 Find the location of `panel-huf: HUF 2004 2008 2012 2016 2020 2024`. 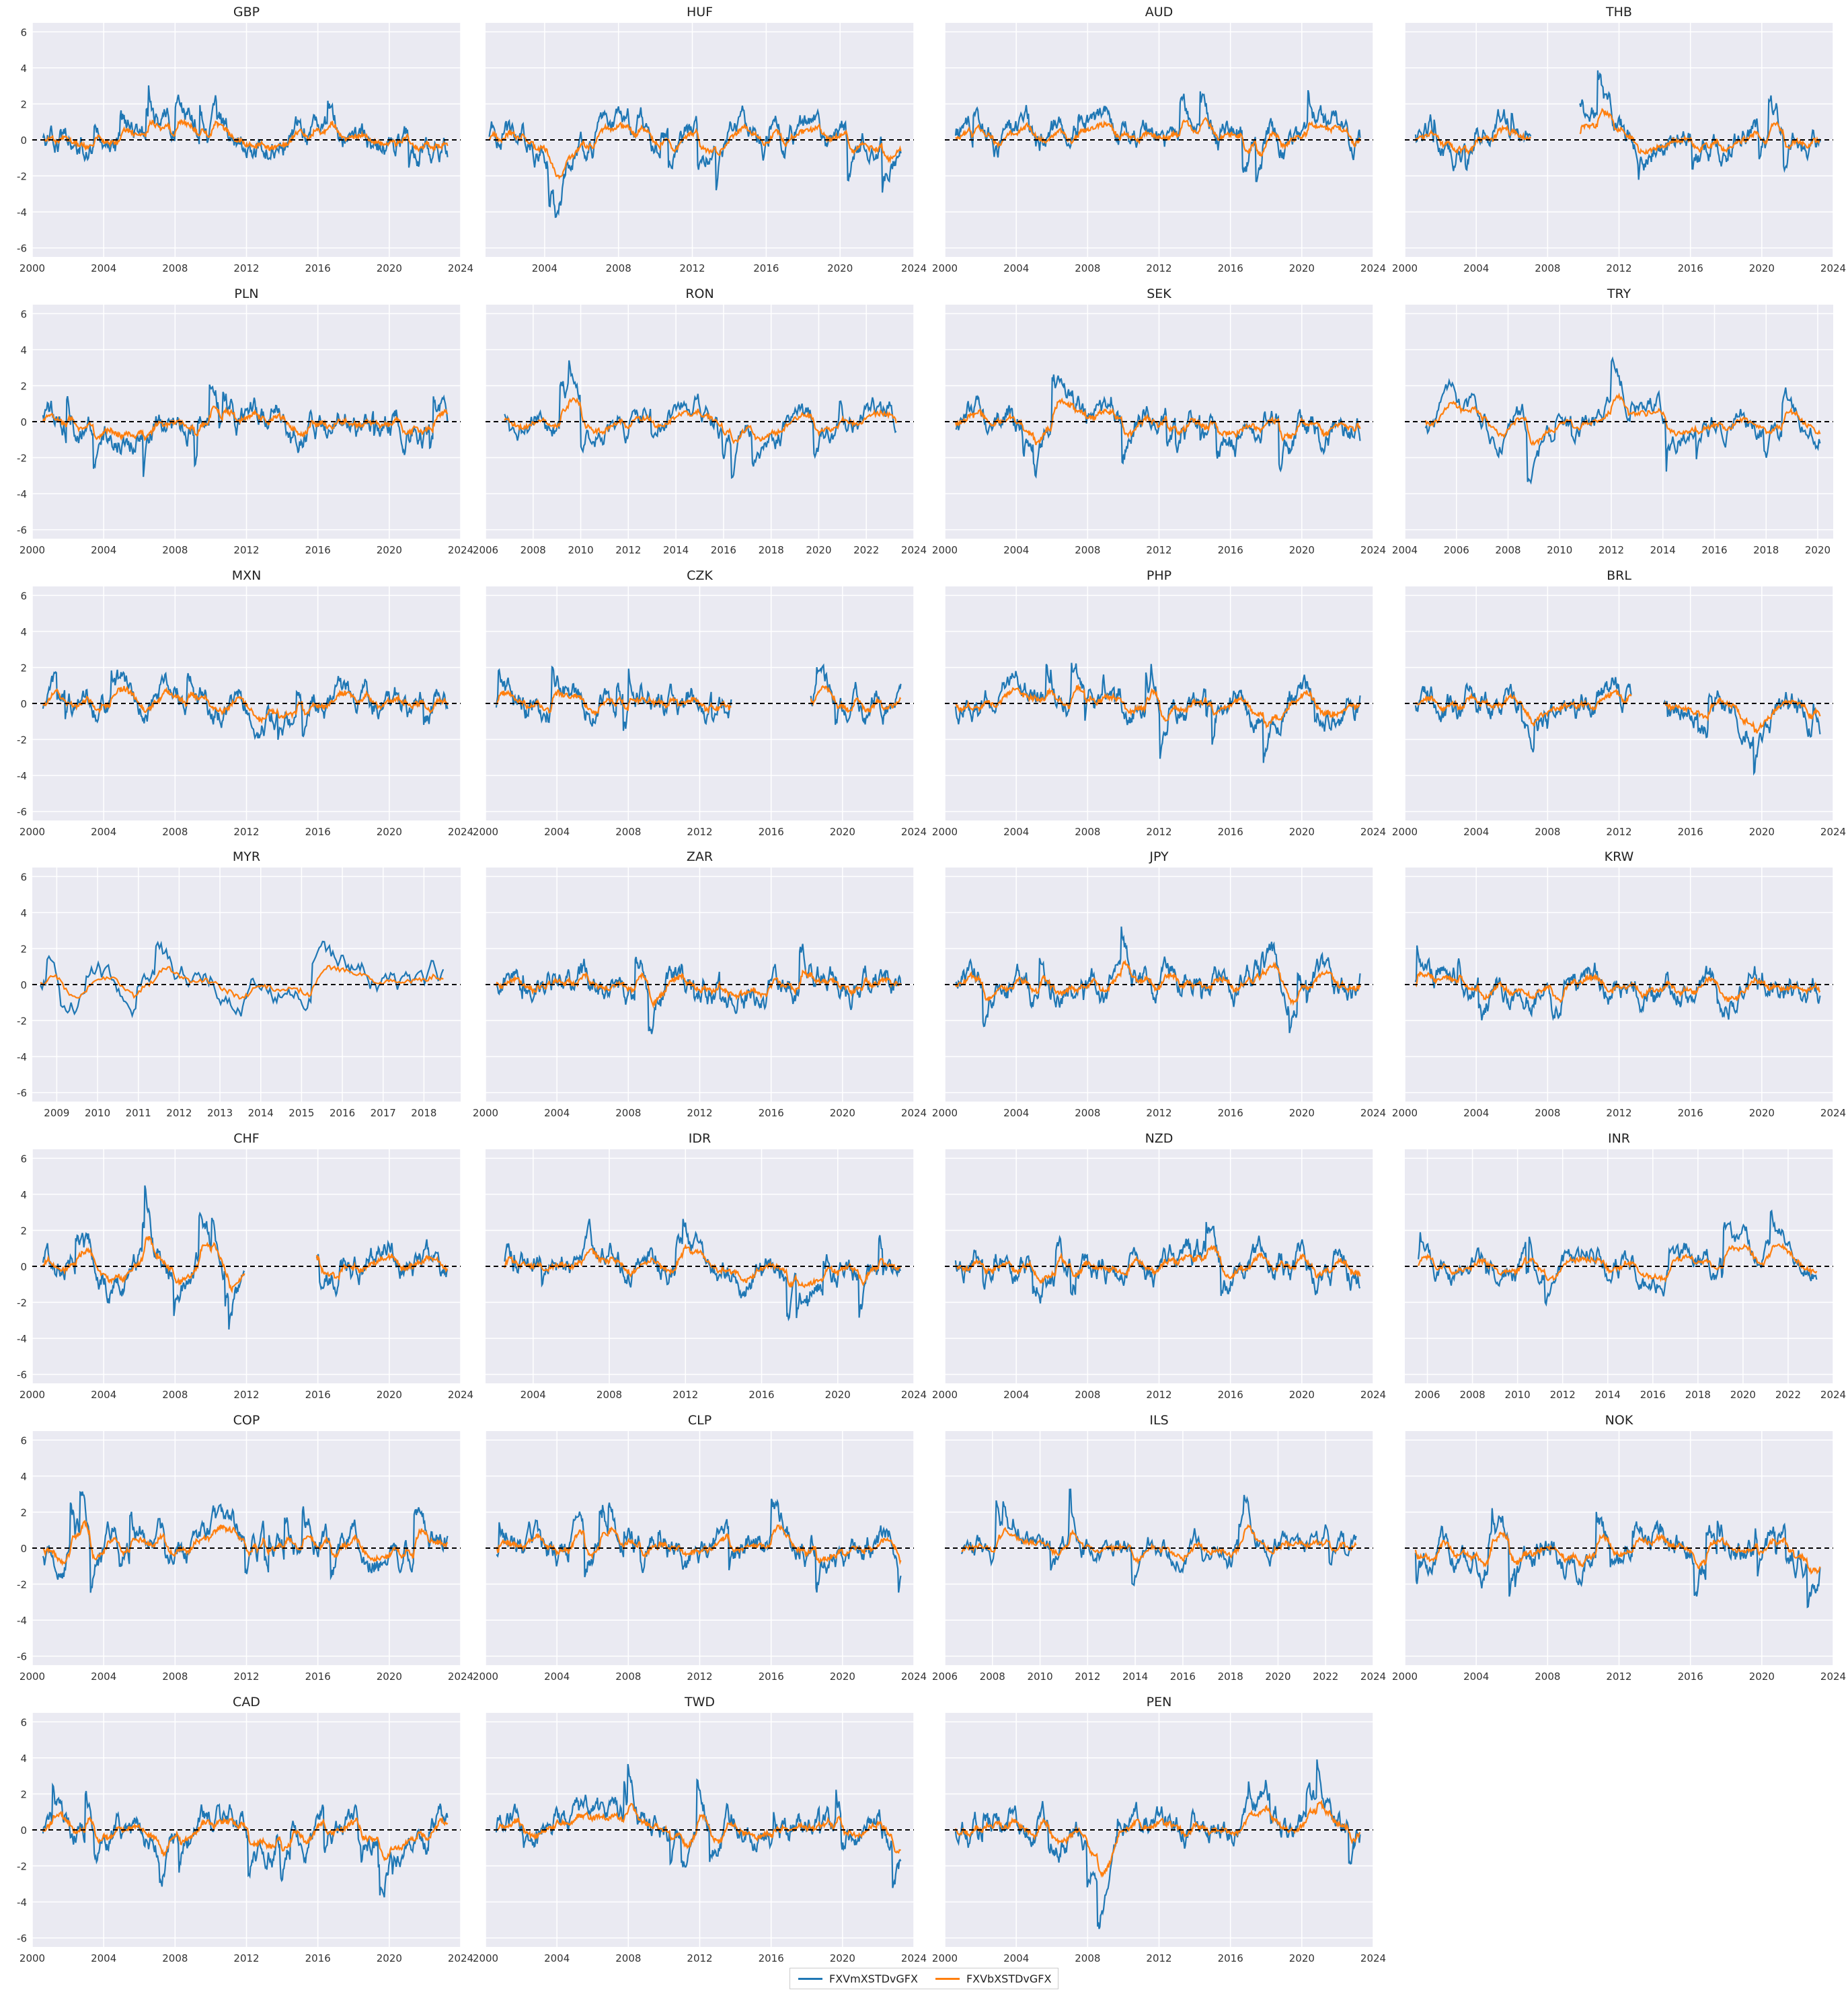

panel-huf: HUF 2004 2008 2012 2016 2020 2024 is located at coordinates (706, 139).